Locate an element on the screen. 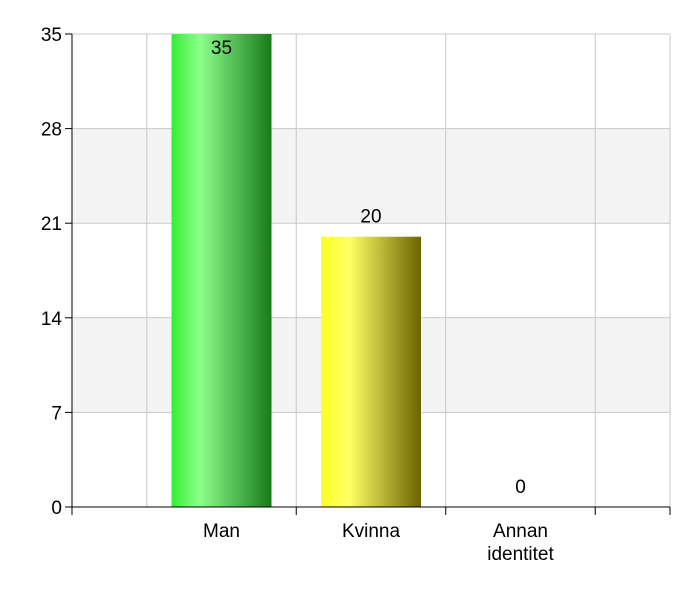 This screenshot has height=600, width=700. y-tick-label: 14 is located at coordinates (52, 319).